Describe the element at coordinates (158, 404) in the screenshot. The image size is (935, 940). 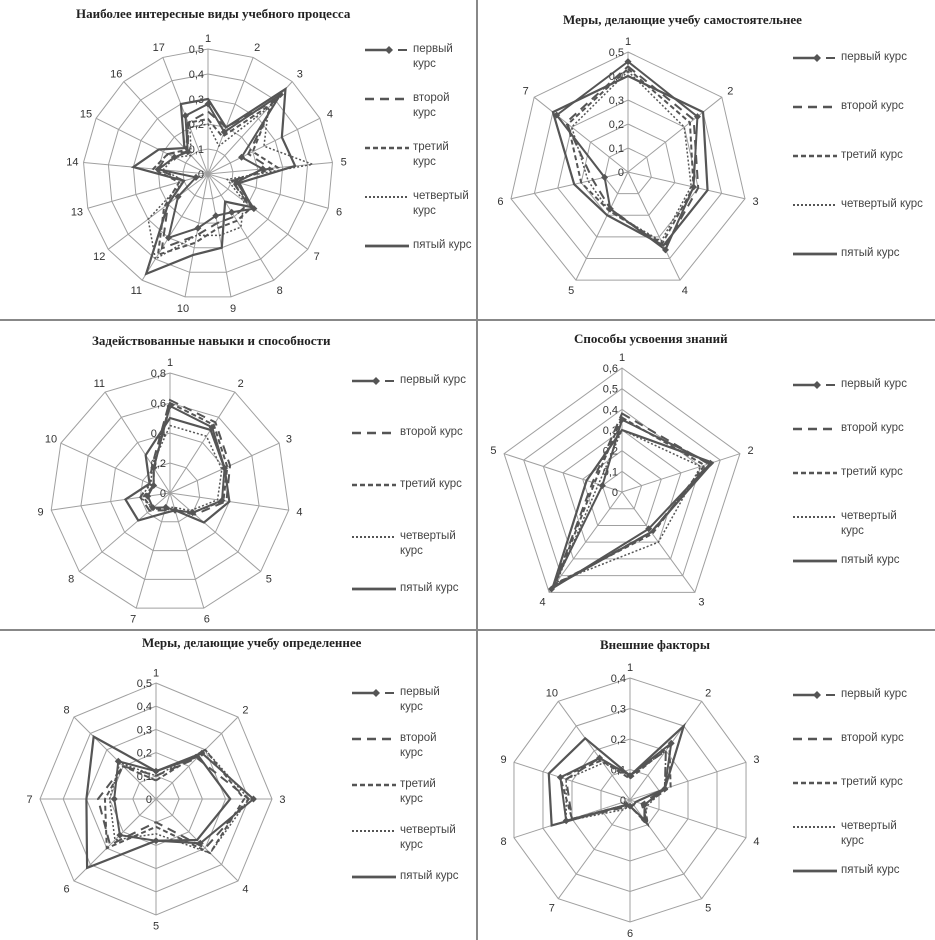
I see `tick-label: 0,6` at that location.